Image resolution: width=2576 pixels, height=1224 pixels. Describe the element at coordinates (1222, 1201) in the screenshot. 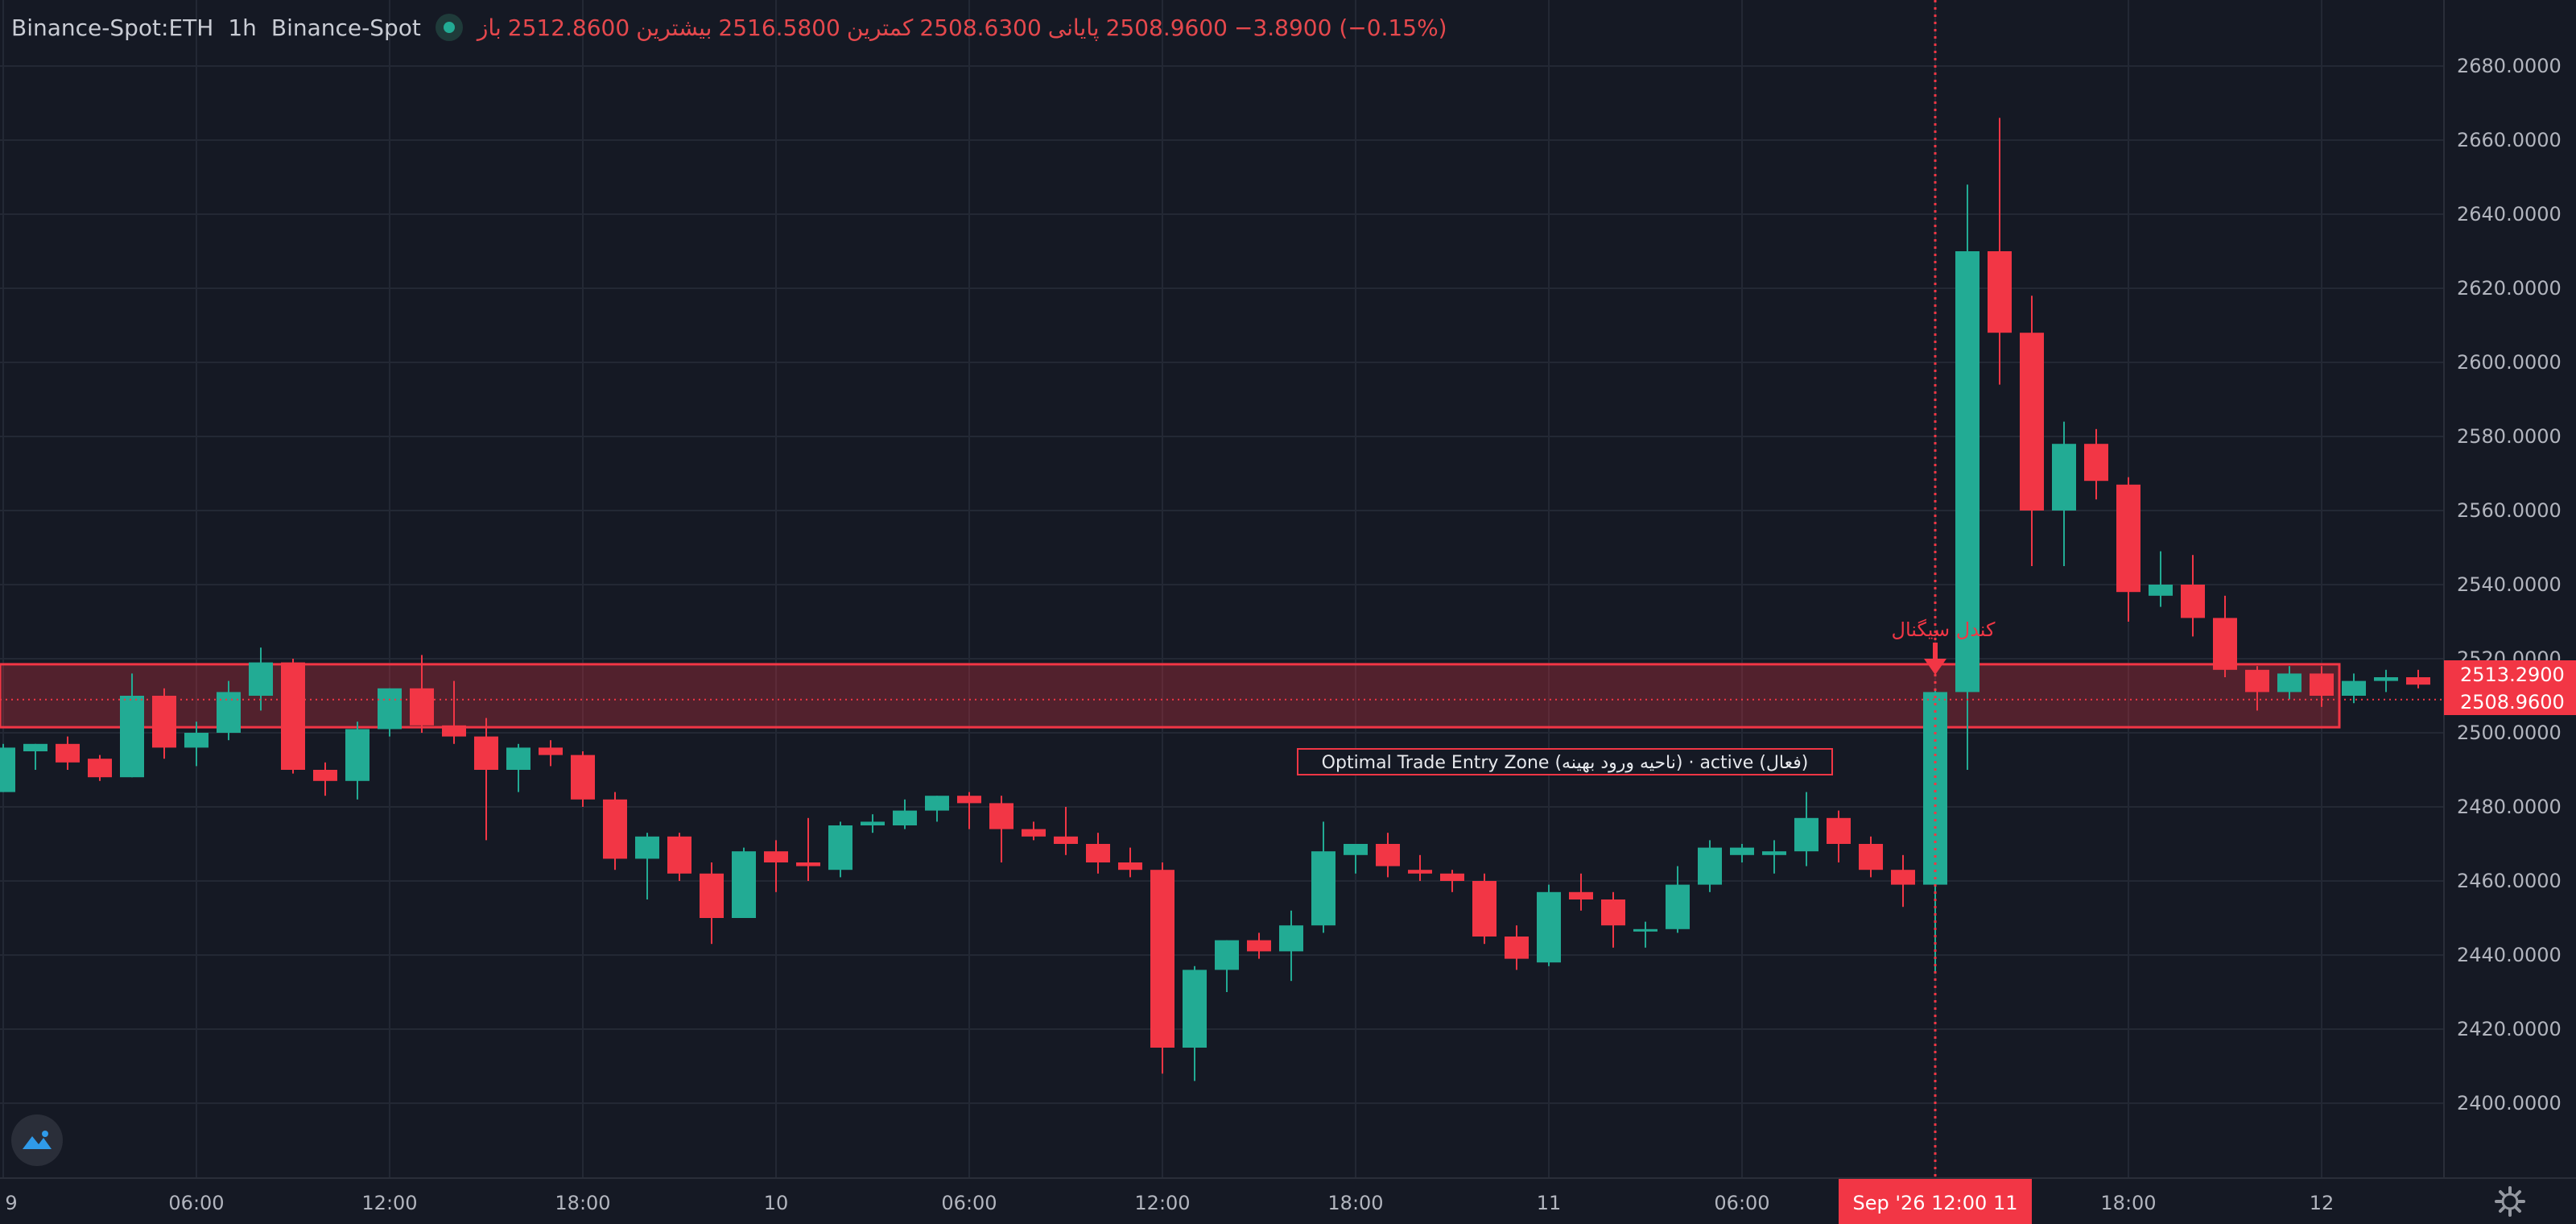

I see `time-axis-bg` at that location.